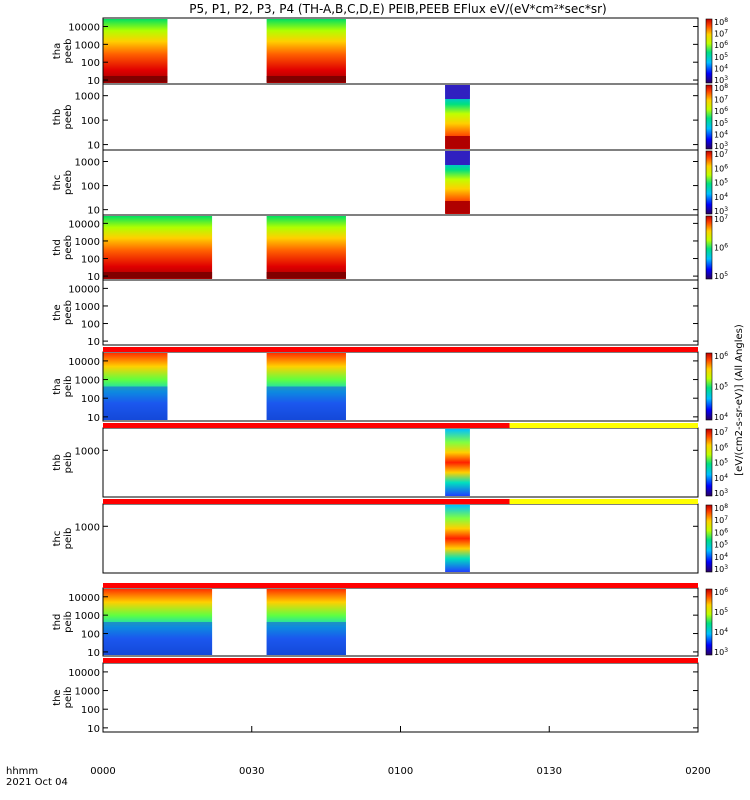  What do you see at coordinates (57, 622) in the screenshot?
I see `y-axis-label: thd` at bounding box center [57, 622].